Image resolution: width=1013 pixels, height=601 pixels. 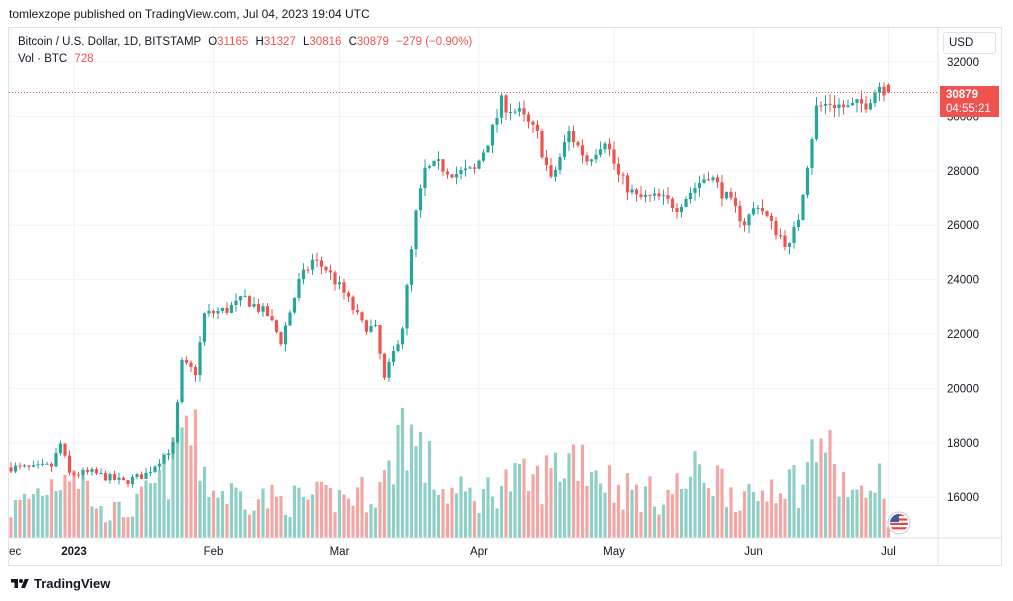 I want to click on last-price-tag: 30879 04:55:21, so click(x=969, y=101).